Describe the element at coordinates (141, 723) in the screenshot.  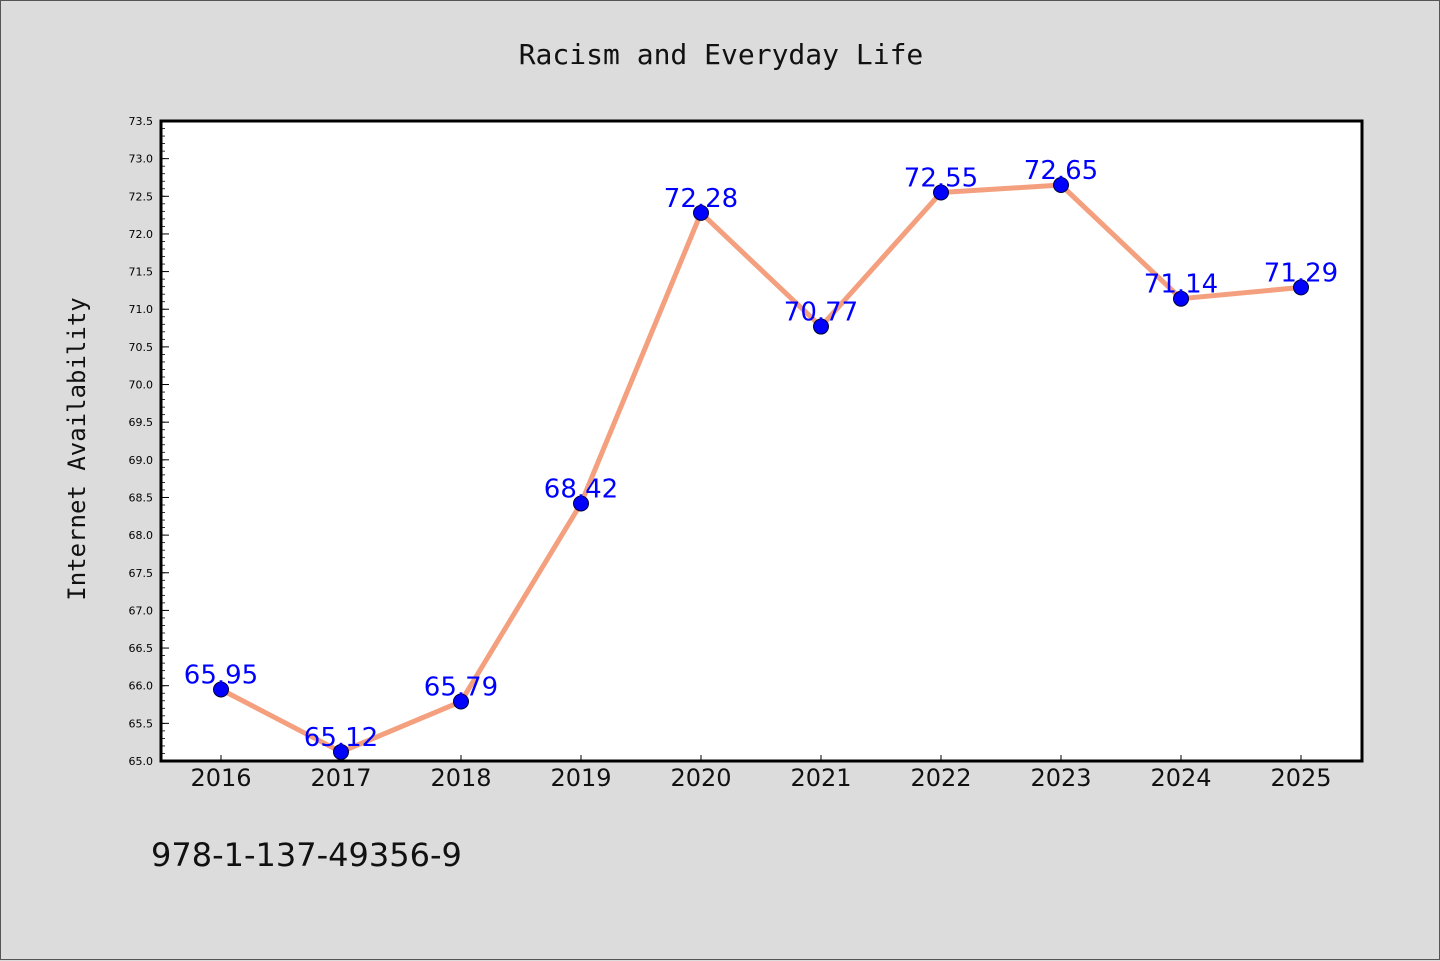
I see `y-tick-label: 65.5` at that location.